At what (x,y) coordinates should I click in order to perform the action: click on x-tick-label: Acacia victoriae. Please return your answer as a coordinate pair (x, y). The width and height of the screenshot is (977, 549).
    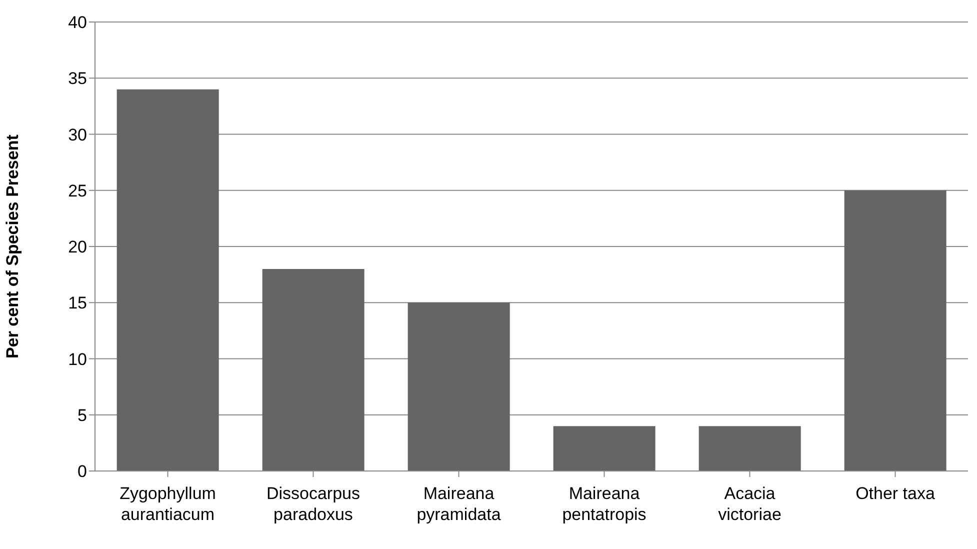
    Looking at the image, I should click on (750, 504).